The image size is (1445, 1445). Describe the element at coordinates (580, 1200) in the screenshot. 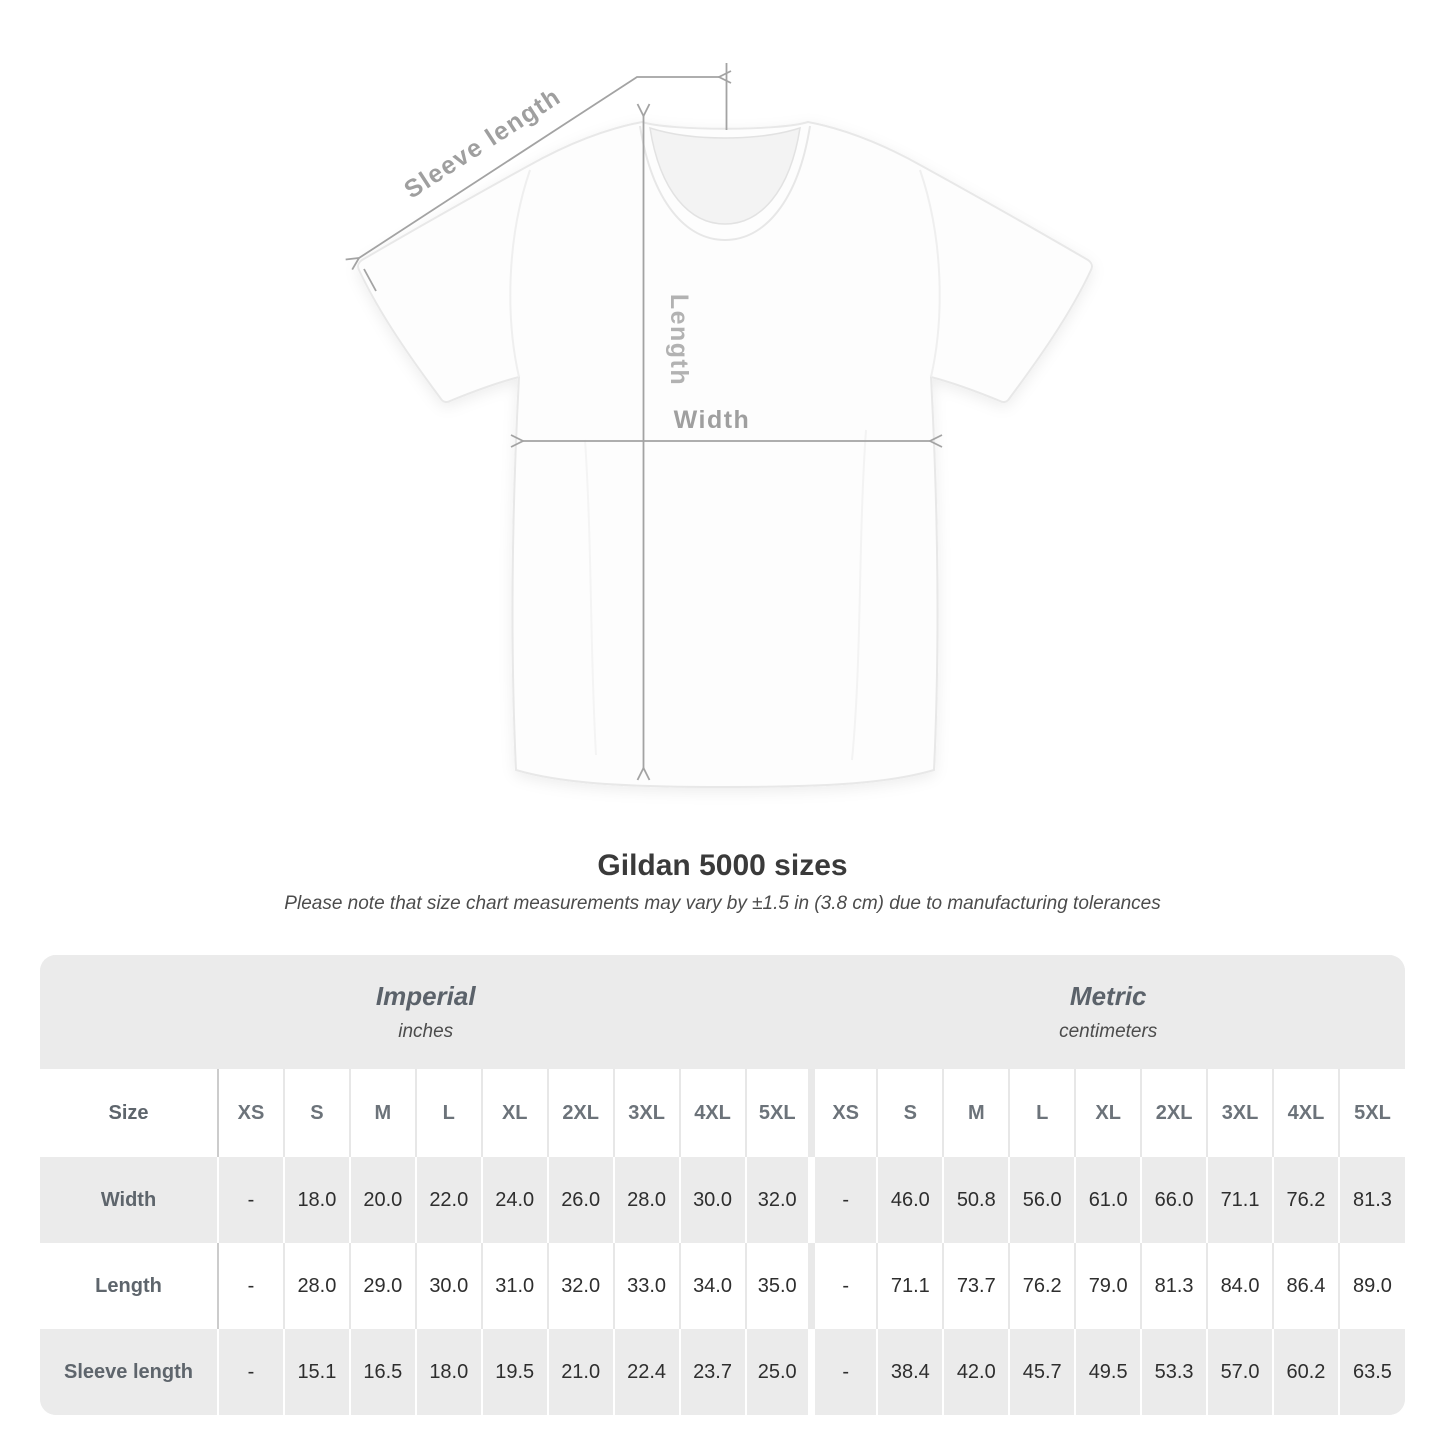

I see `measurement-cell: 26.0` at that location.